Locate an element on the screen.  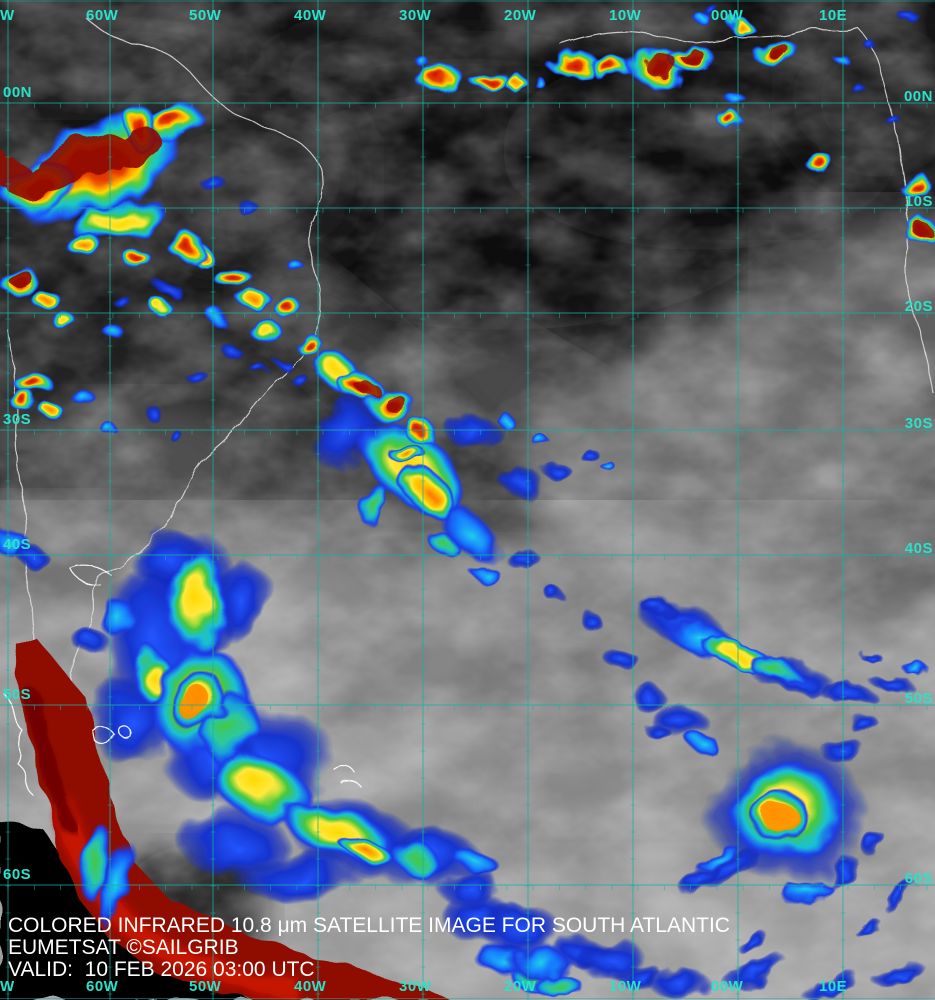
southeast-storm is located at coordinates (764, 809).